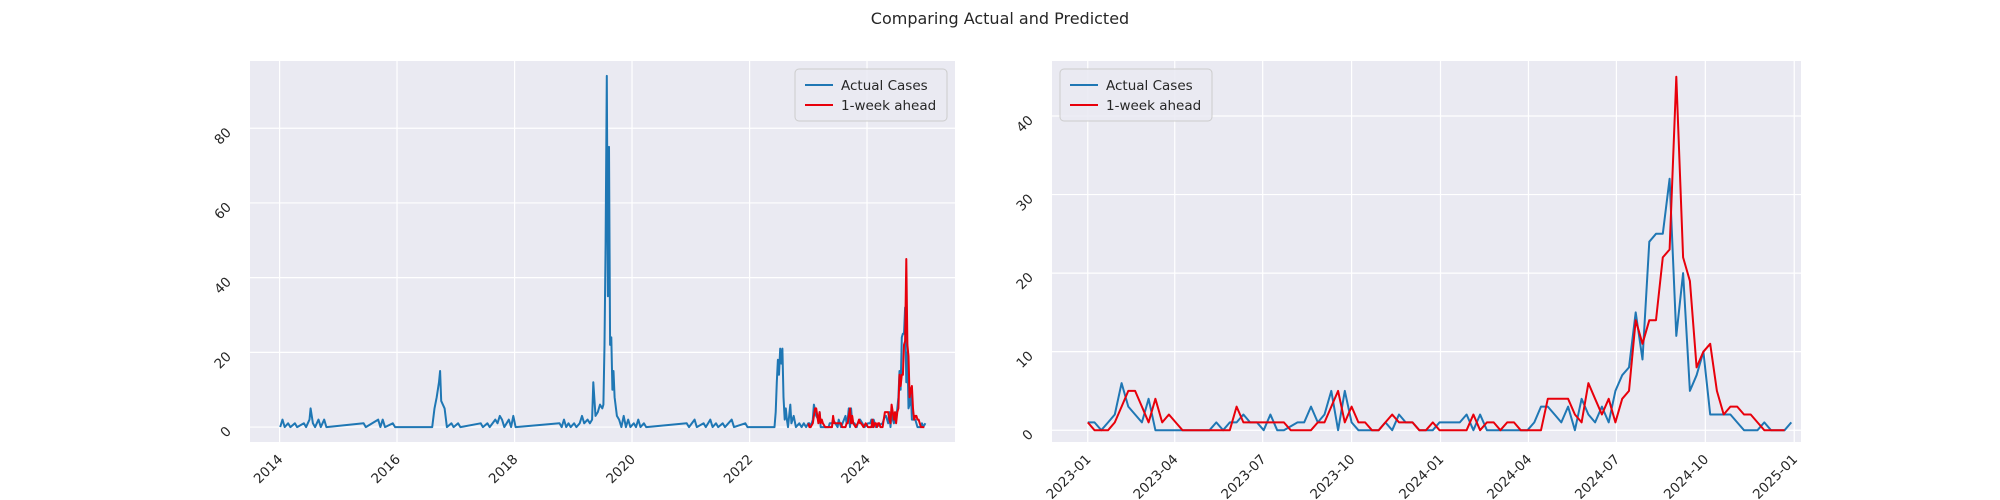  What do you see at coordinates (1000, 18) in the screenshot?
I see `figure-title: Comparing Actual and Predicted` at bounding box center [1000, 18].